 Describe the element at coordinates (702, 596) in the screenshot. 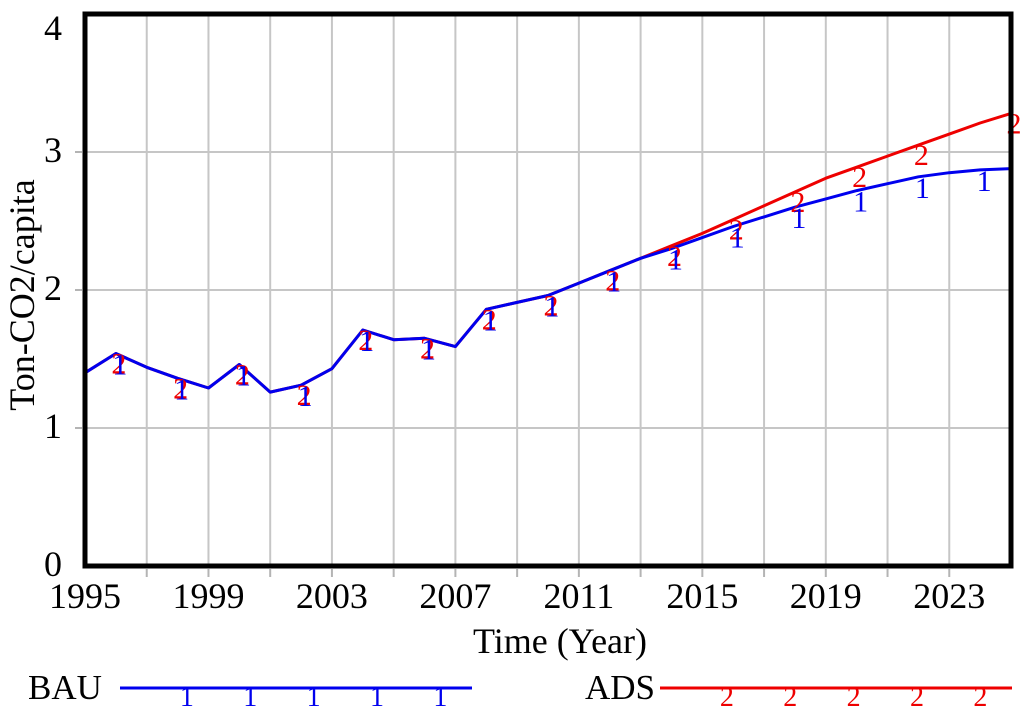

I see `x-tick-label: 2015` at that location.